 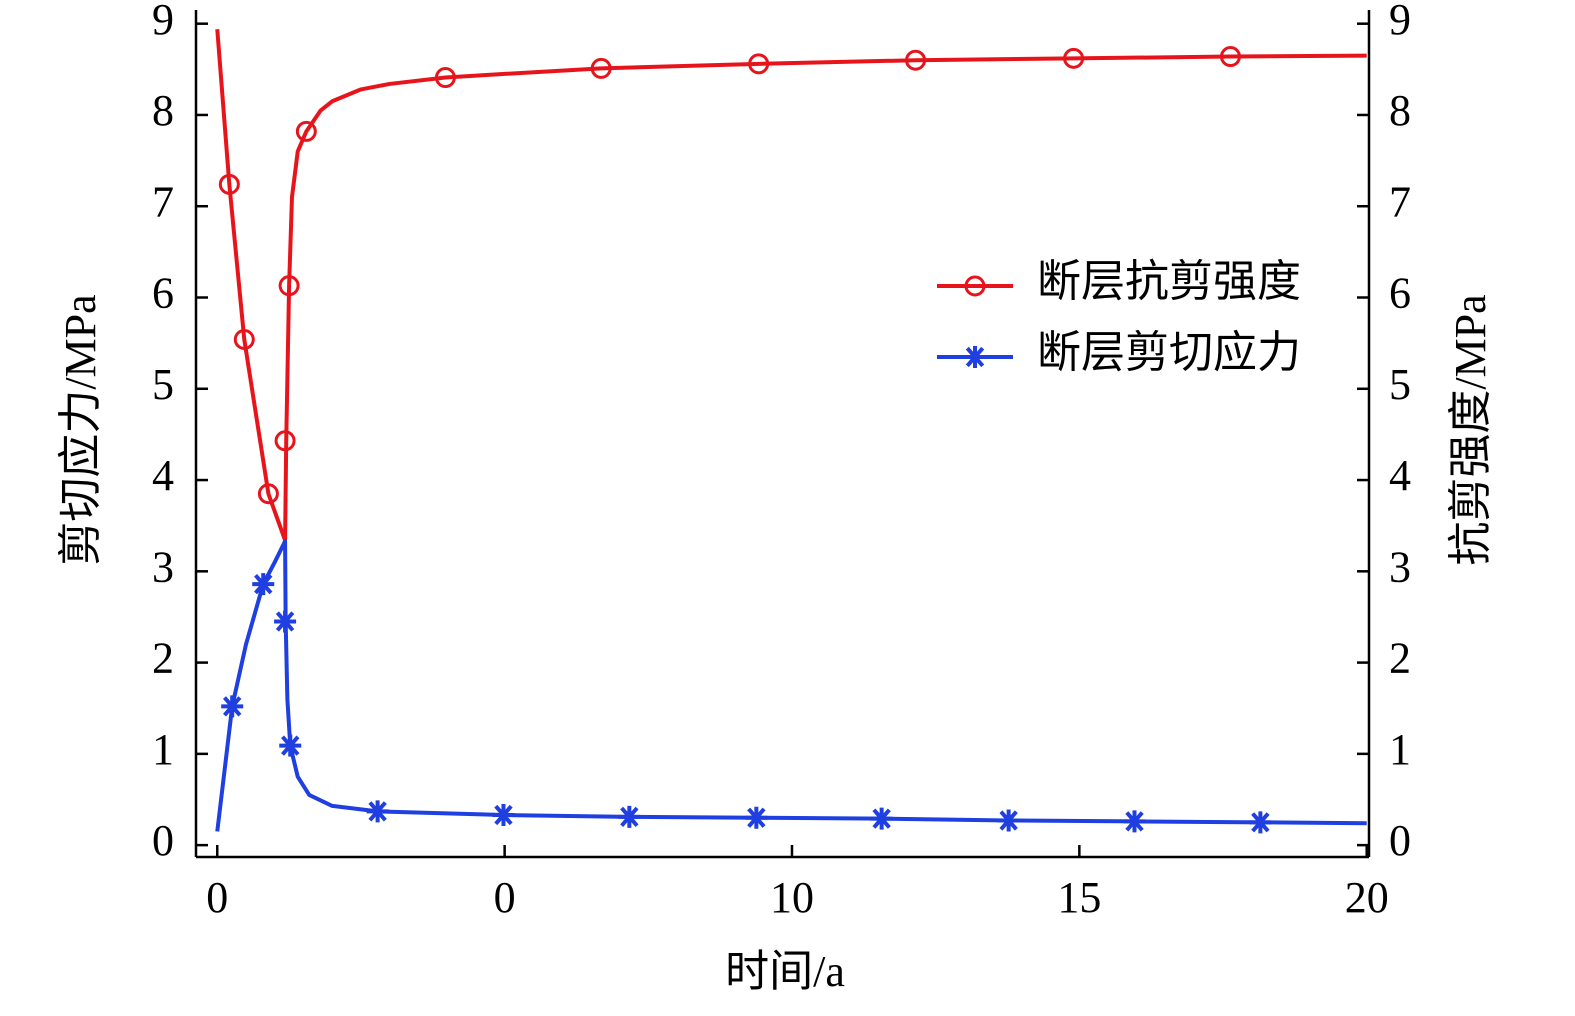 What do you see at coordinates (1400, 658) in the screenshot?
I see `y2-tick-label: 2` at bounding box center [1400, 658].